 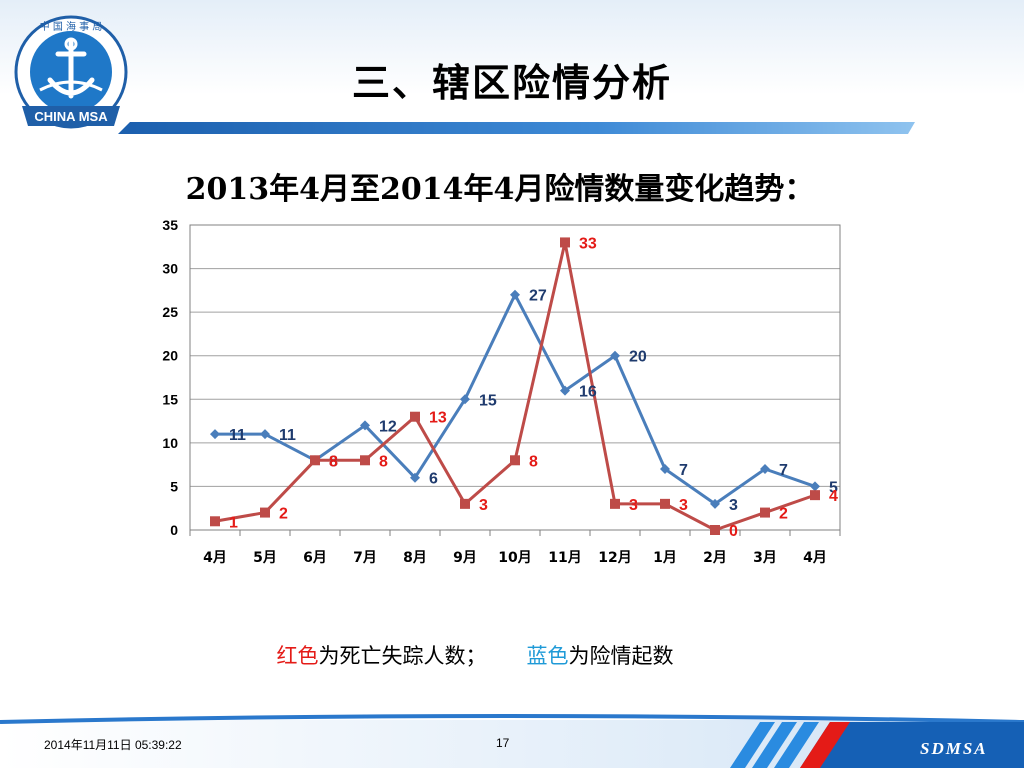 What do you see at coordinates (833, 496) in the screenshot?
I see `red-data-label: 4` at bounding box center [833, 496].